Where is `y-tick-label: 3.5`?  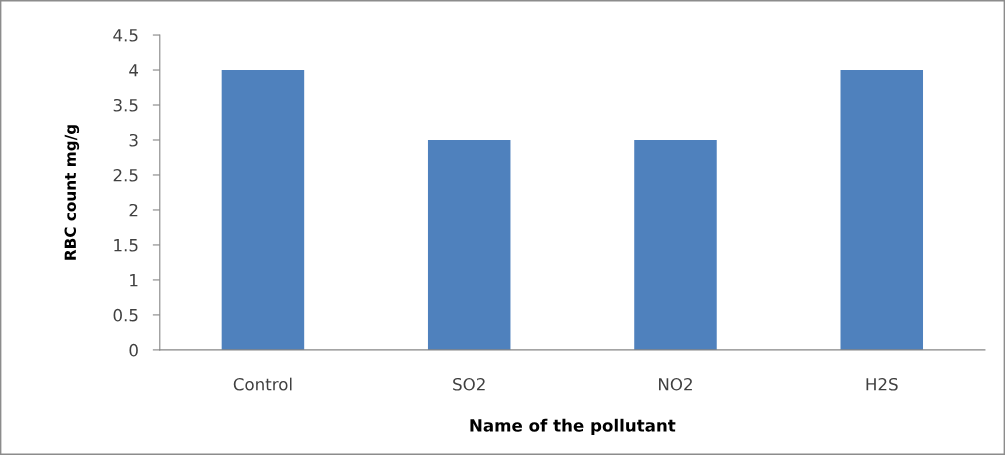 y-tick-label: 3.5 is located at coordinates (125, 105).